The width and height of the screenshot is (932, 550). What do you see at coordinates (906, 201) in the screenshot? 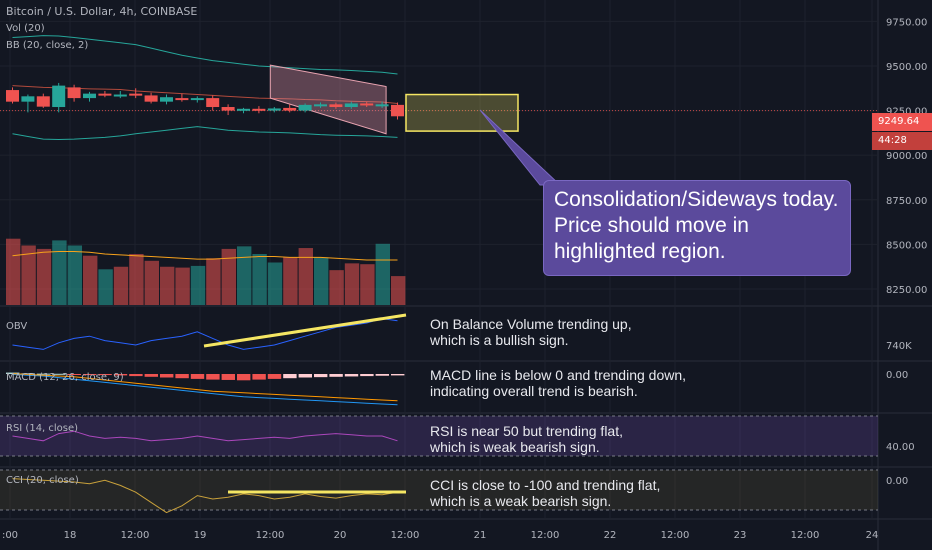
I see `price-axis-label: 8750.00` at bounding box center [906, 201].